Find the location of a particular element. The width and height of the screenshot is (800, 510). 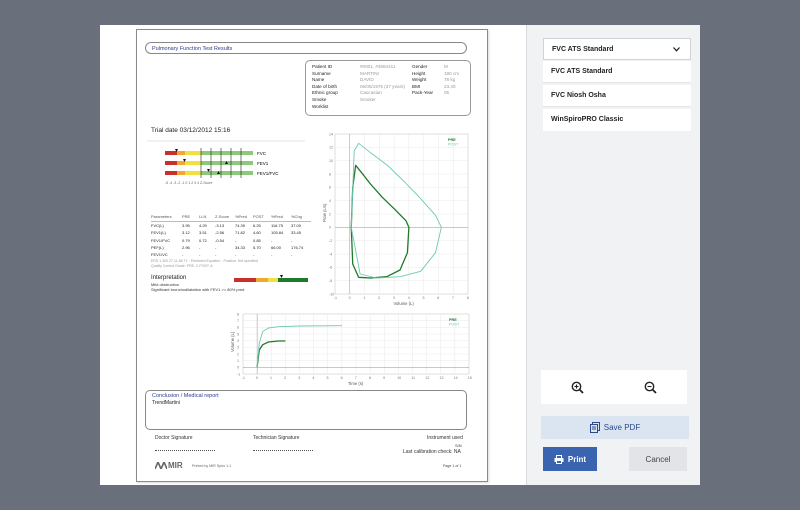

table-header: LLN is located at coordinates (203, 216).